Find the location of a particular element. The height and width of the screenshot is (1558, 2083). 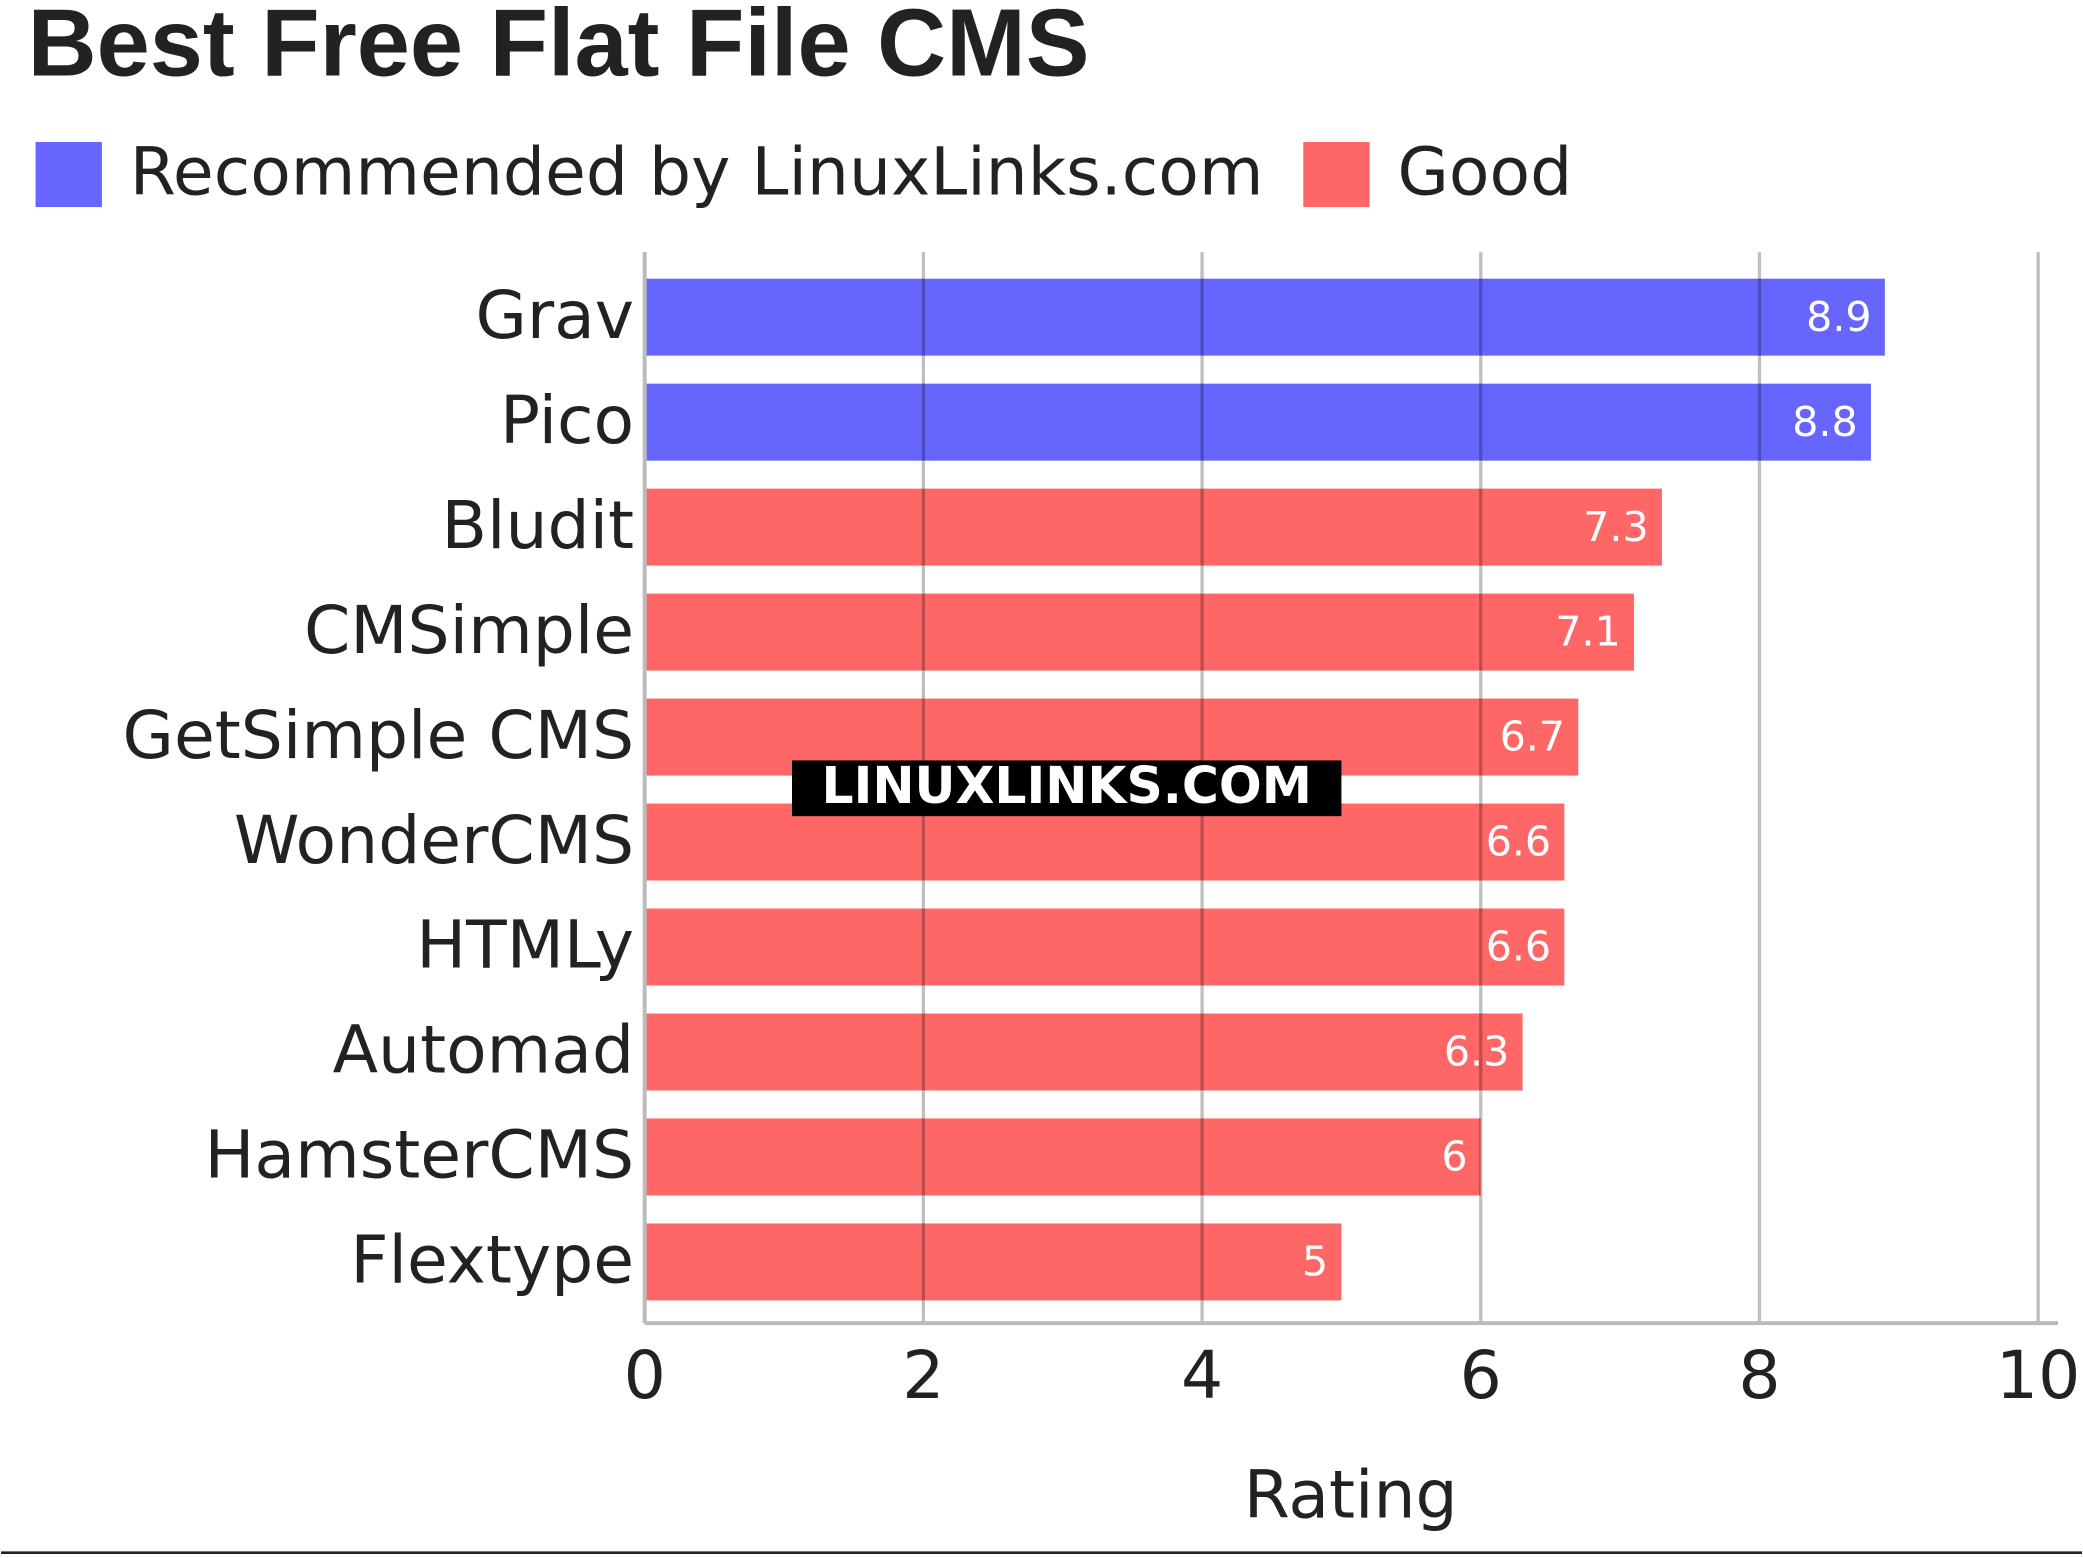

value-label: 7.1 is located at coordinates (1587, 632).